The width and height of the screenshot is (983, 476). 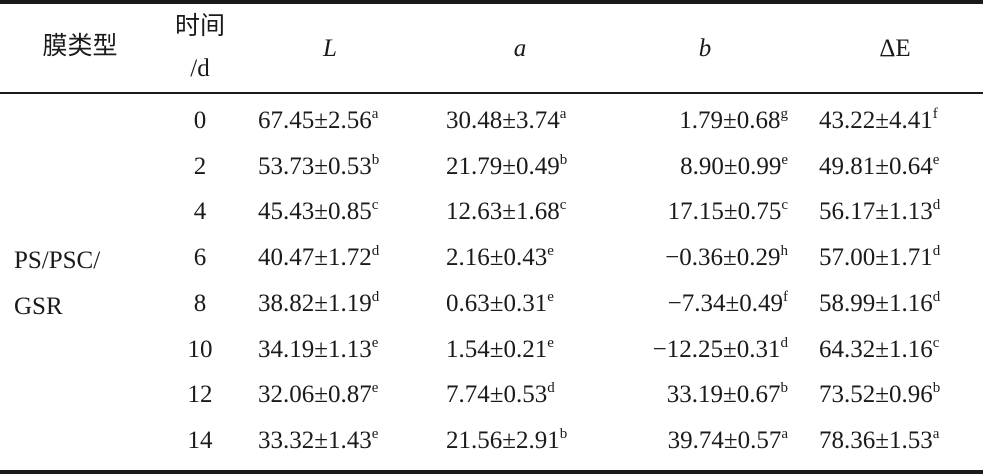 I want to click on value-text: 39.74±0.57, so click(x=724, y=440).